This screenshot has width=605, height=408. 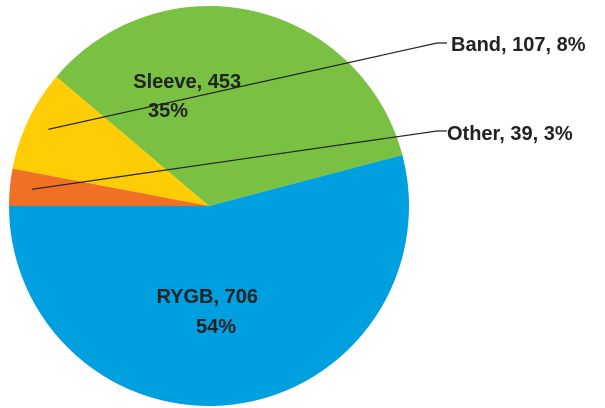 What do you see at coordinates (216, 327) in the screenshot?
I see `slice-label-rygb-line2: 54%` at bounding box center [216, 327].